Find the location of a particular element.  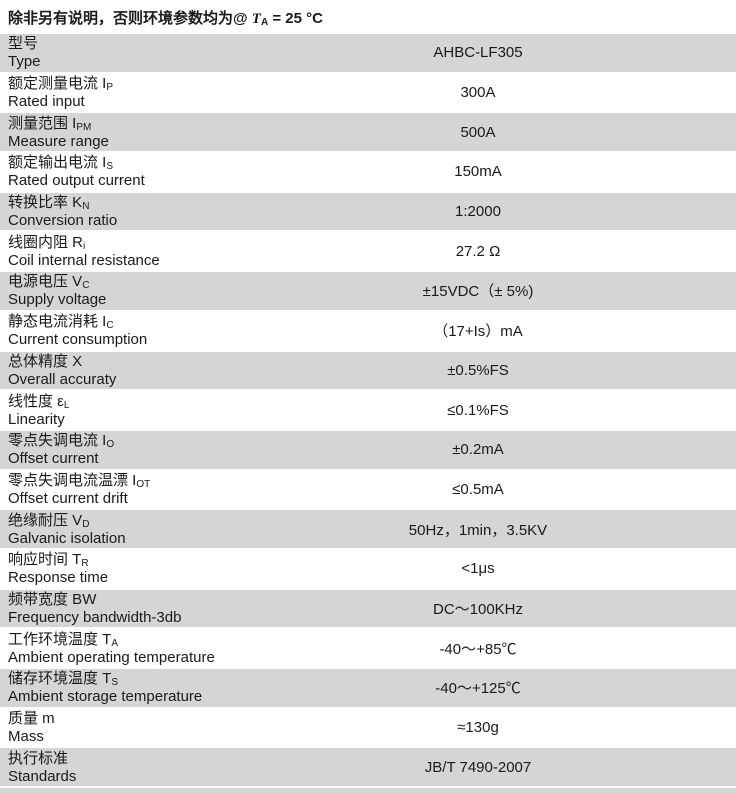

param-label: 零点失调电流温漂 IOT Offset current drift is located at coordinates (110, 490).